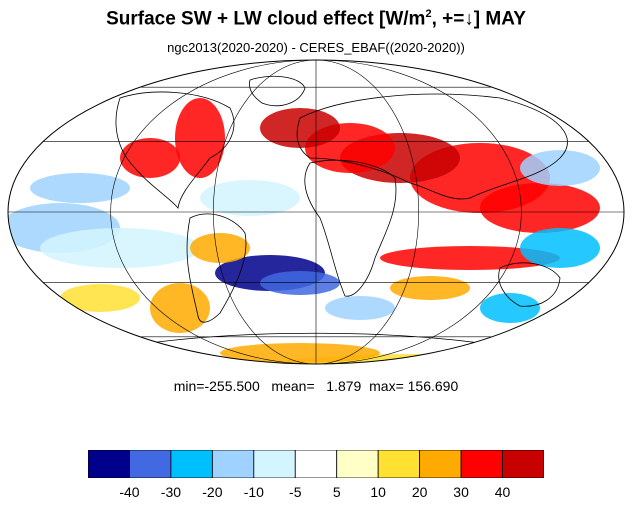 The image size is (632, 506). Describe the element at coordinates (350, 228) in the screenshot. I see `coast-africa` at that location.